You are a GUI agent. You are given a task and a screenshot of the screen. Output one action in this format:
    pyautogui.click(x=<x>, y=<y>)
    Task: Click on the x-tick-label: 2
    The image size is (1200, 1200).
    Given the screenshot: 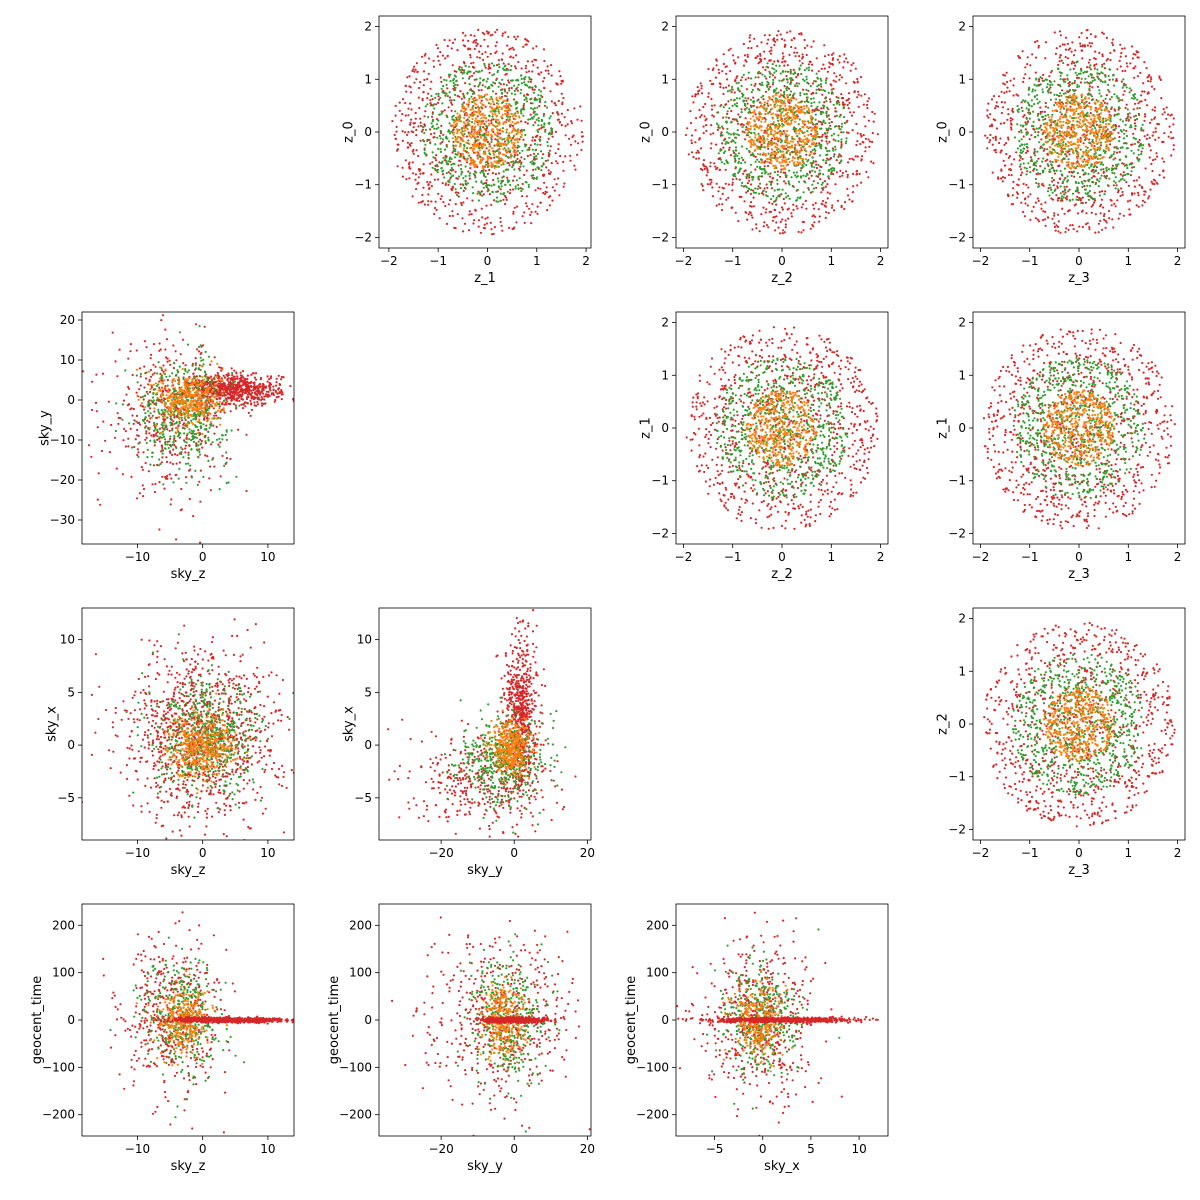 What is the action you would take?
    pyautogui.click(x=586, y=261)
    